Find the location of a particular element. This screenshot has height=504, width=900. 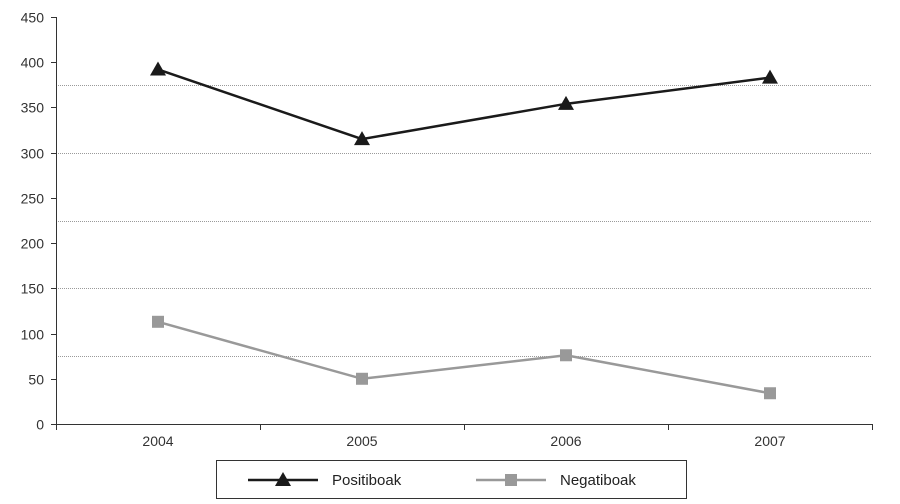

y-tick-label: 100 is located at coordinates (33, 335).